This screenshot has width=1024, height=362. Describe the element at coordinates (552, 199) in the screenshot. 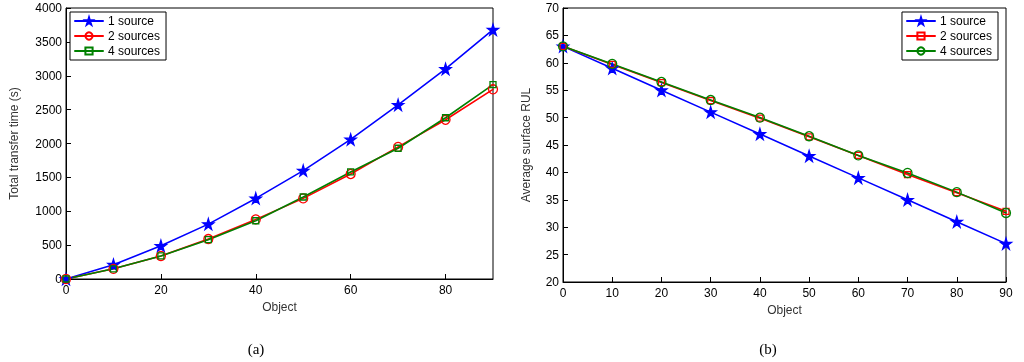

I see `y-tick-label: 35` at that location.